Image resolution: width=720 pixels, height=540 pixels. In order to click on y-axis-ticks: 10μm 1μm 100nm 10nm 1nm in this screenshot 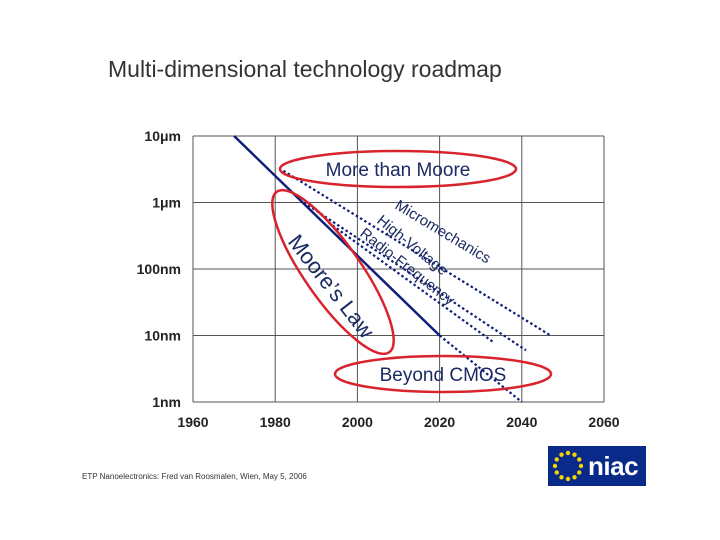, I will do `click(159, 269)`.